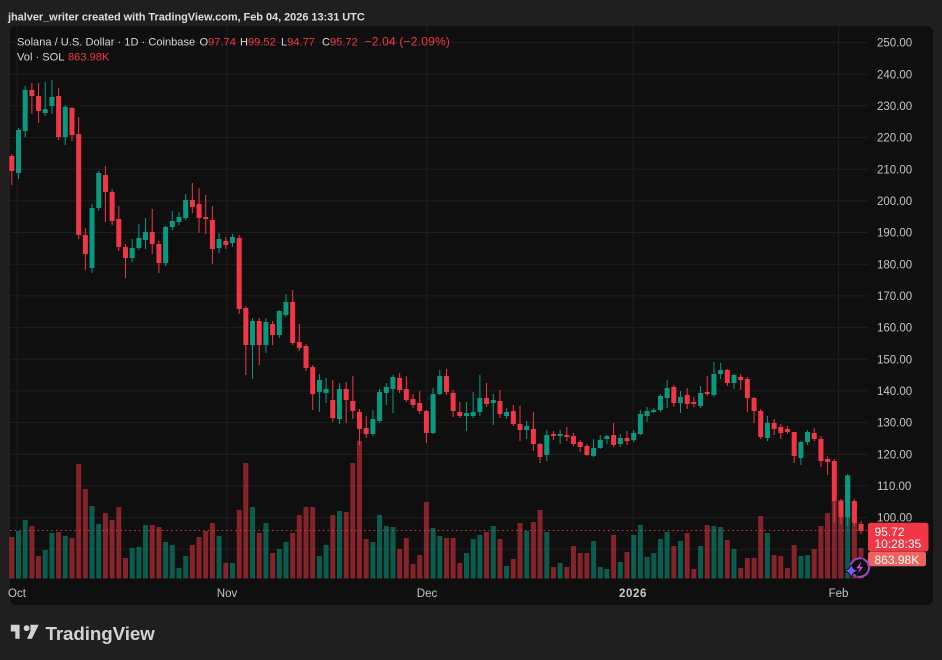 The width and height of the screenshot is (942, 660). What do you see at coordinates (227, 594) in the screenshot?
I see `svg-text: Nov` at bounding box center [227, 594].